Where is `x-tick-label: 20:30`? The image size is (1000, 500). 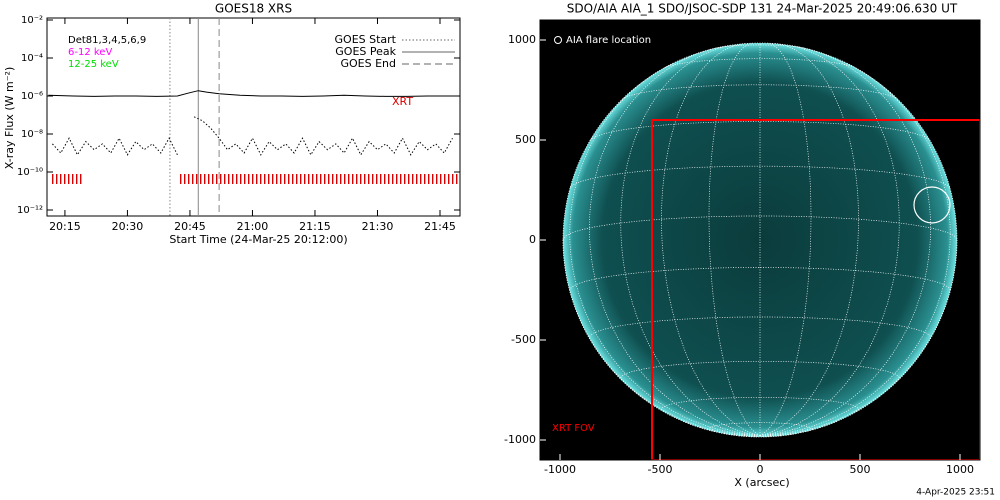
x-tick-label: 20:30 is located at coordinates (128, 226).